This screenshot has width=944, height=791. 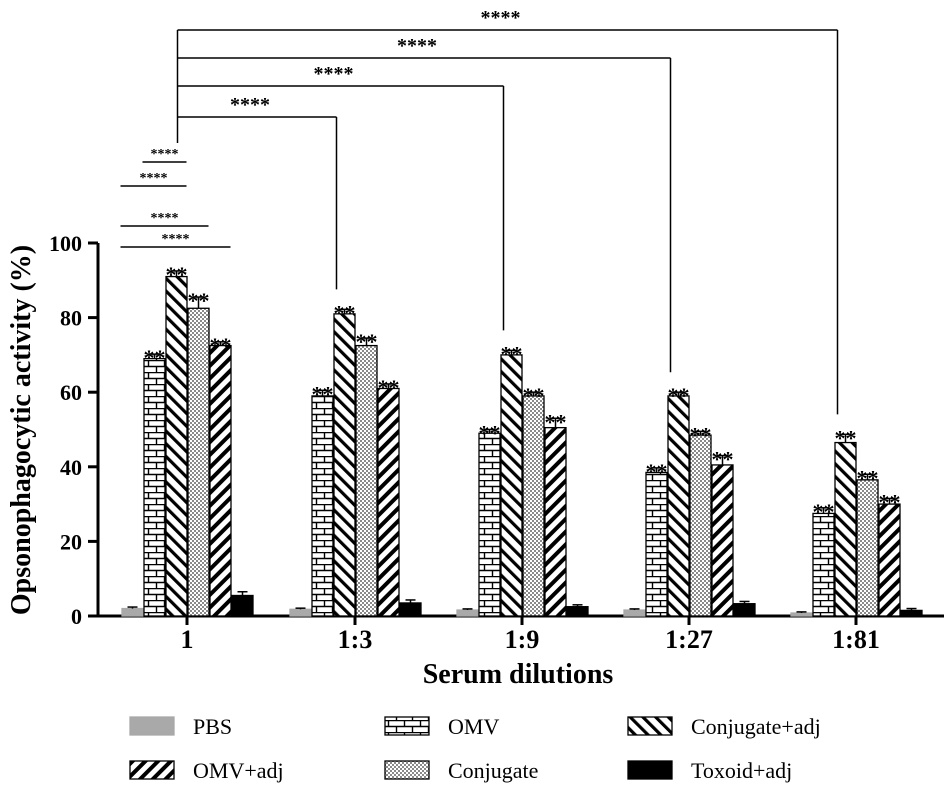 What do you see at coordinates (71, 318) in the screenshot?
I see `y-tick-label: 80` at bounding box center [71, 318].